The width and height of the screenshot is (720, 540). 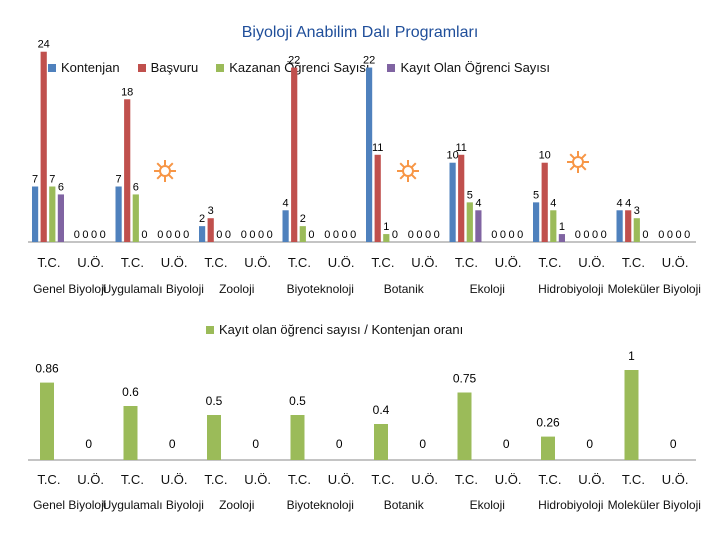 What do you see at coordinates (487, 505) in the screenshot?
I see `tick-label-category: Ekoloji` at bounding box center [487, 505].